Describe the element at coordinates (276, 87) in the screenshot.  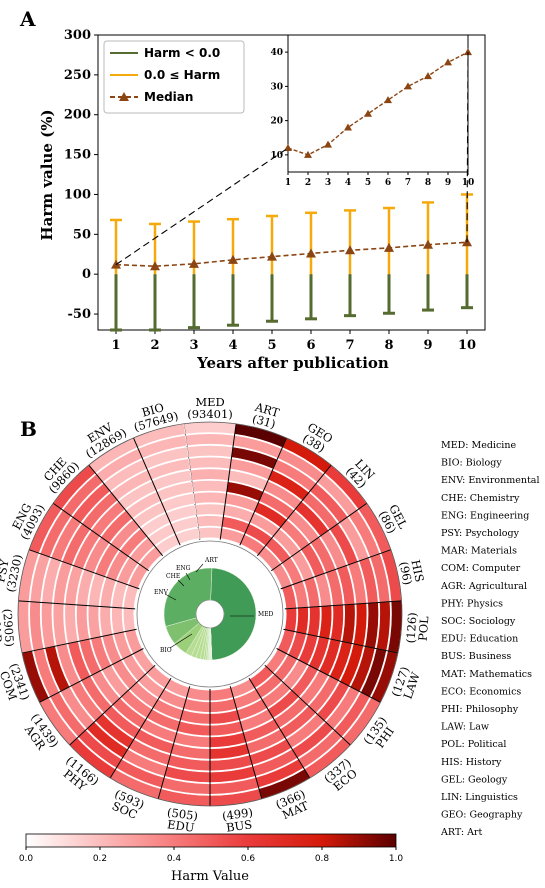
I see `inset-y-tick-label: 30` at that location.